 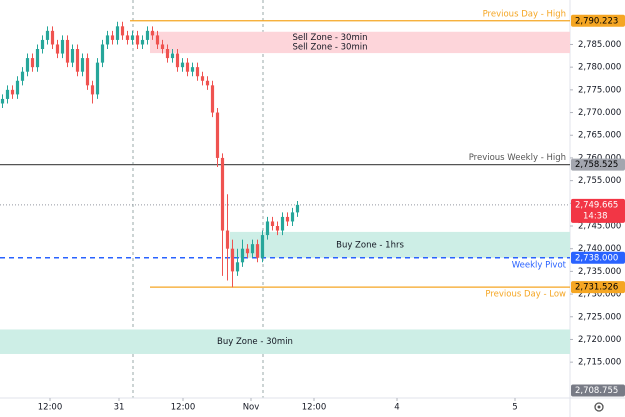 I want to click on price-tag-label: 2,738.000, so click(x=596, y=258).